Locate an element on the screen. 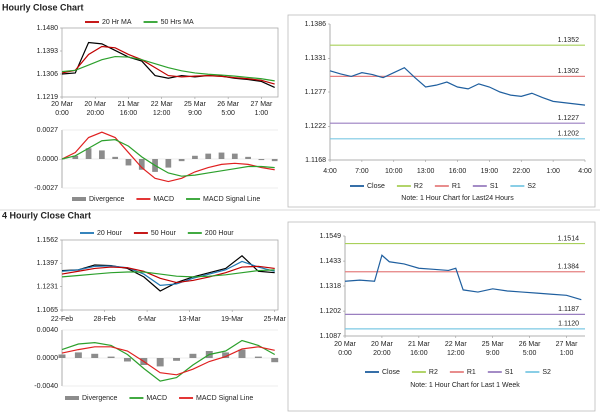  x-tick-label: 19-Mar is located at coordinates (232, 319).